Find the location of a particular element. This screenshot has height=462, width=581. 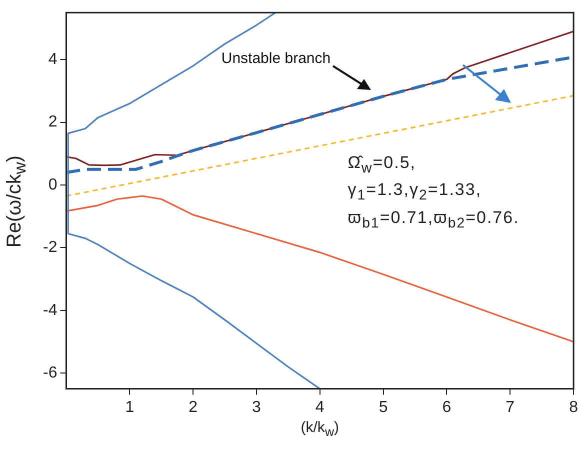

x-tick-label: 7 is located at coordinates (510, 407).